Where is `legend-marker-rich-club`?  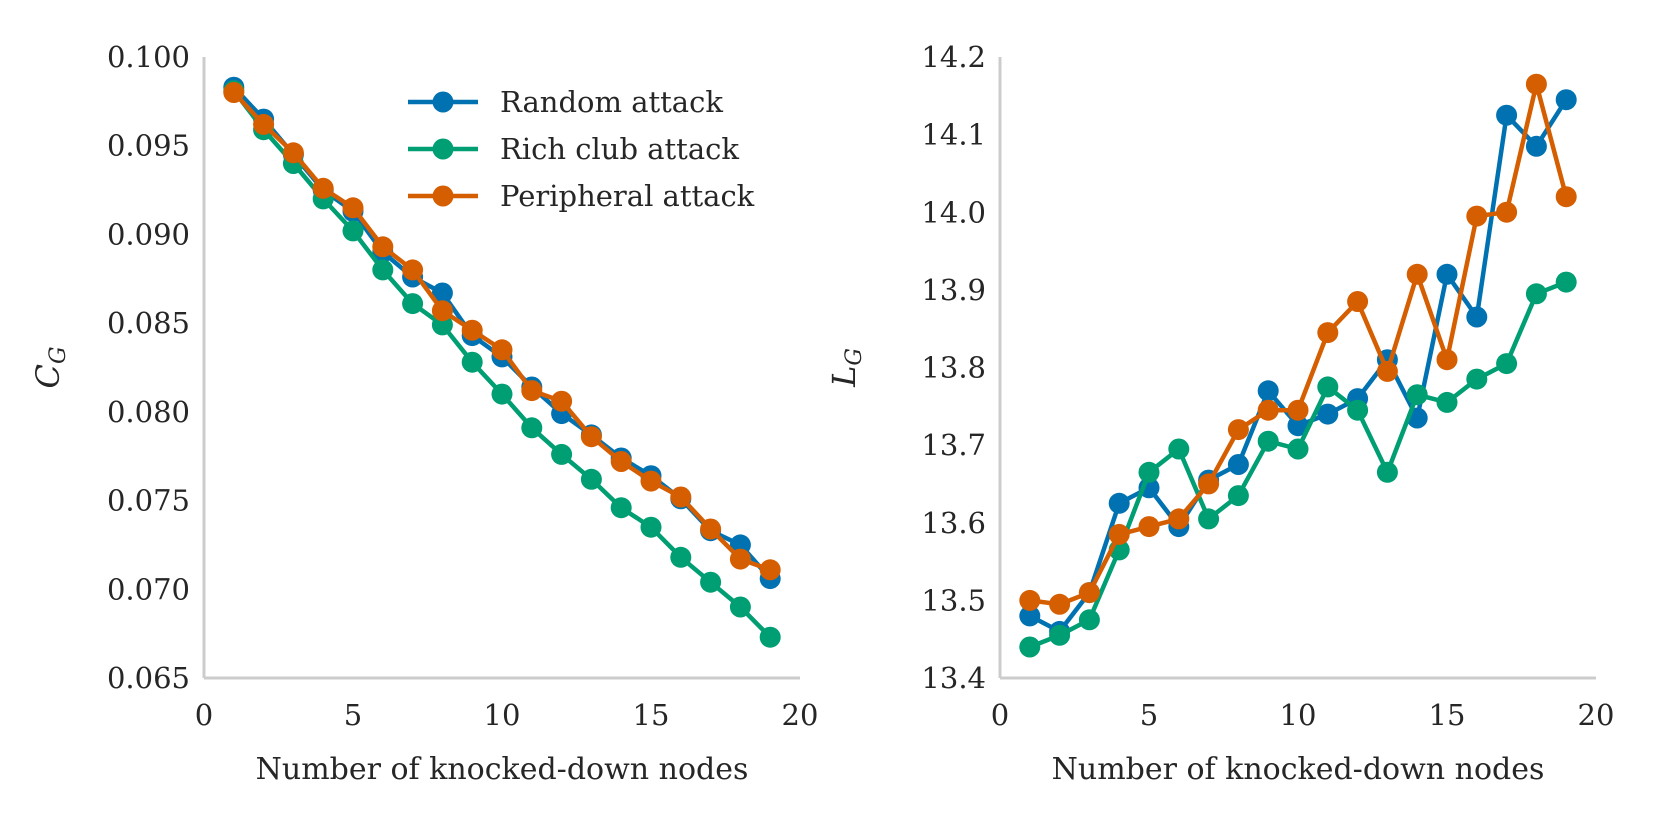
legend-marker-rich-club is located at coordinates (443, 149).